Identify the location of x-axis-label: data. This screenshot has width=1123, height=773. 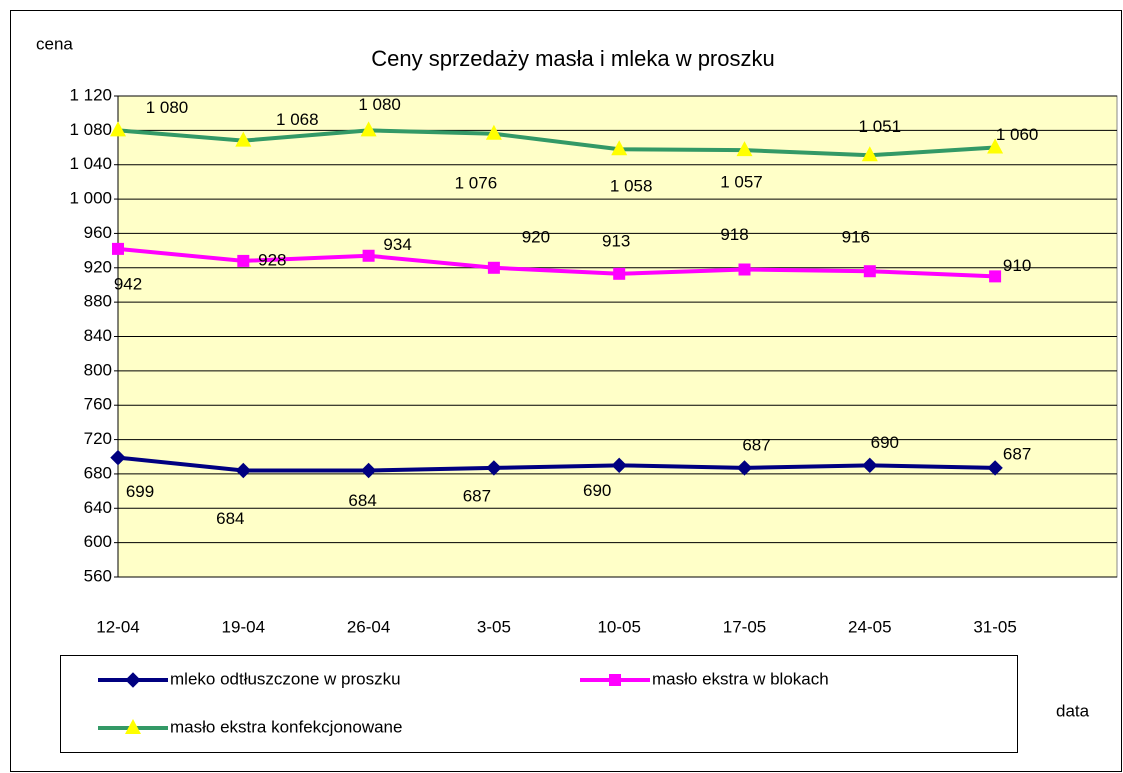
(1073, 710).